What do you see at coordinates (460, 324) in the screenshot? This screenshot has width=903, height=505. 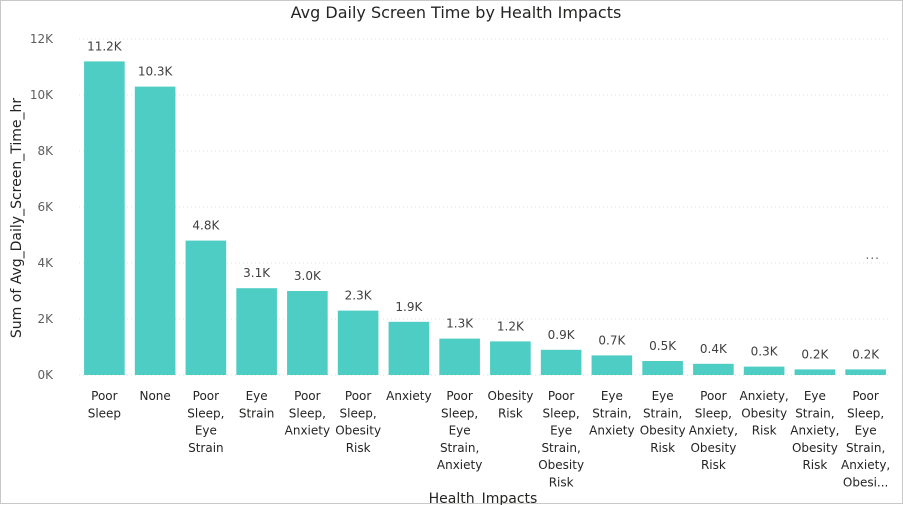 I see `data-label: 1.3K` at bounding box center [460, 324].